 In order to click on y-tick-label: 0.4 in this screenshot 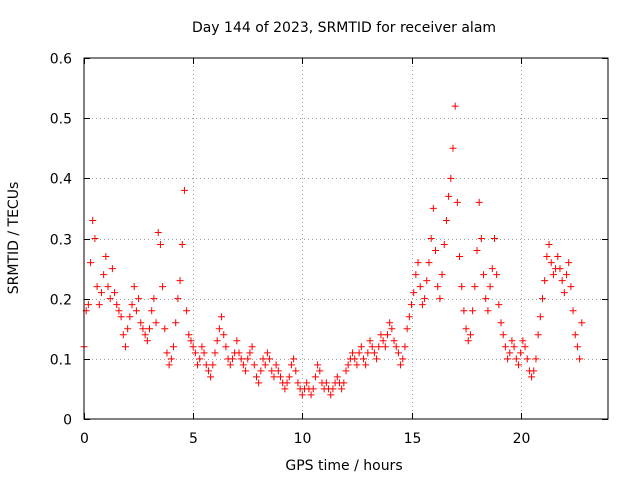, I will do `click(61, 180)`.